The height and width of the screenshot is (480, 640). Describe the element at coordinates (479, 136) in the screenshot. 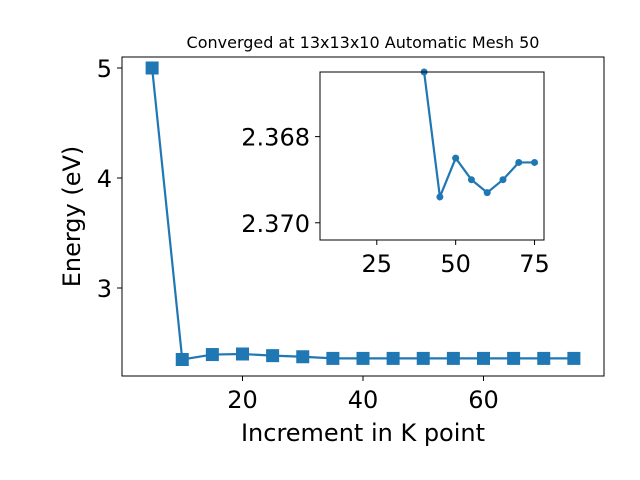

I see `inset-series-line` at that location.